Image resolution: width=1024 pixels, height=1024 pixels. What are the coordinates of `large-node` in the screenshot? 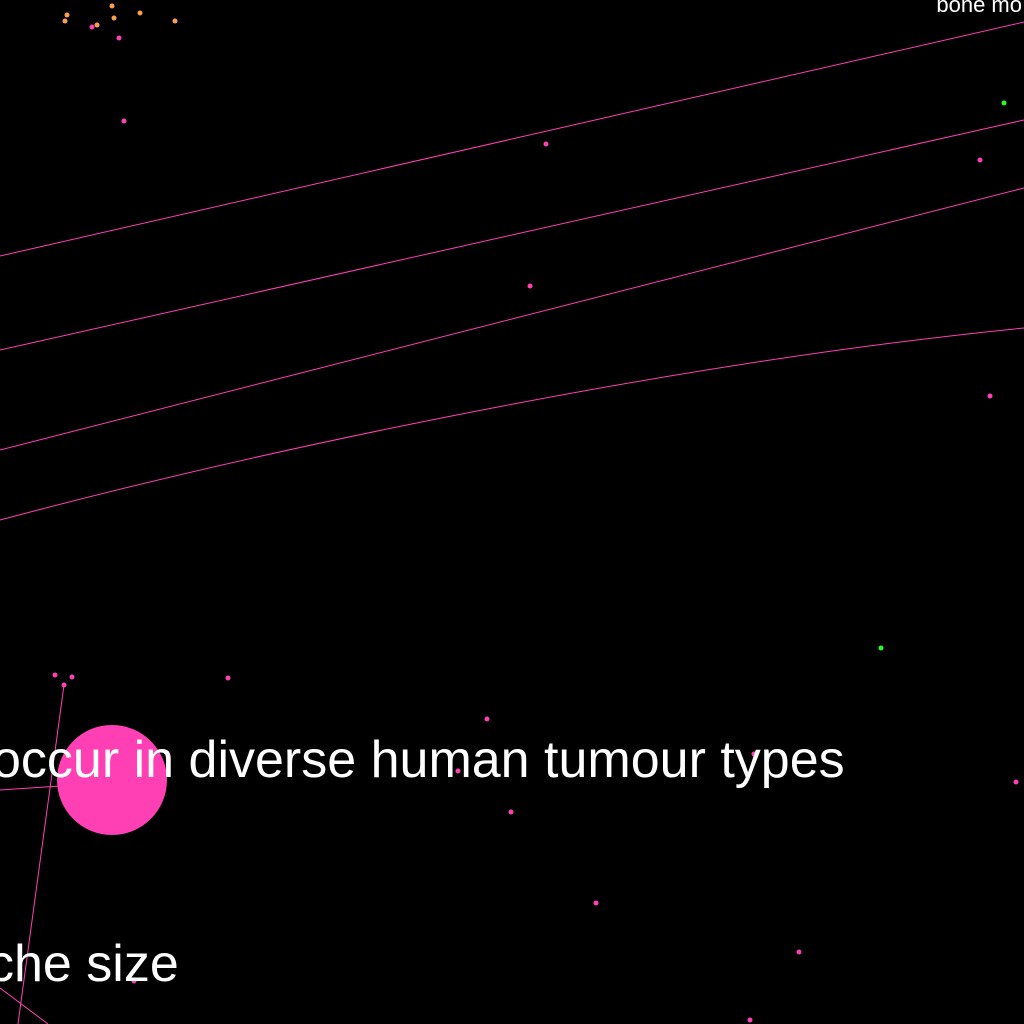 It's located at (112, 780).